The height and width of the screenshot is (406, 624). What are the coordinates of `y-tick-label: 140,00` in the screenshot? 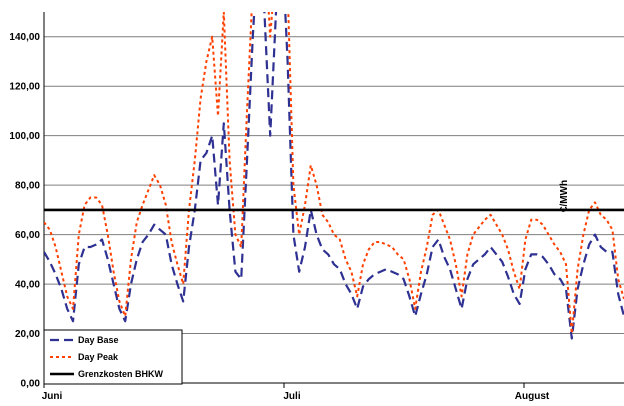 It's located at (24, 37).